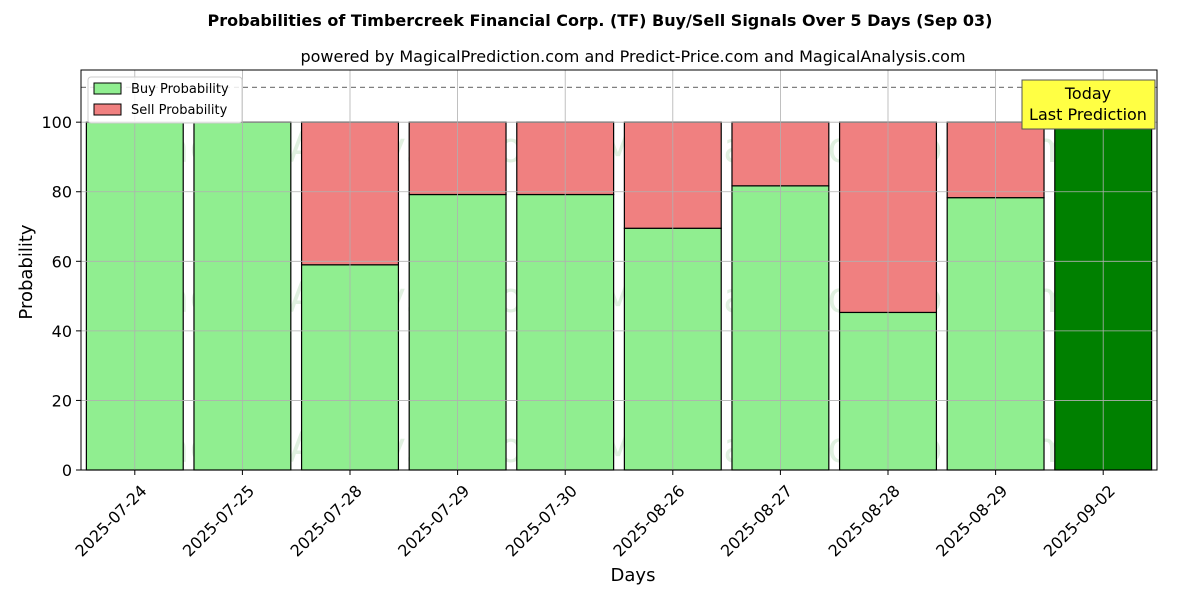 The width and height of the screenshot is (1200, 600). Describe the element at coordinates (218, 520) in the screenshot. I see `x-tick-label-2025-07-25: 2025-07-25` at that location.